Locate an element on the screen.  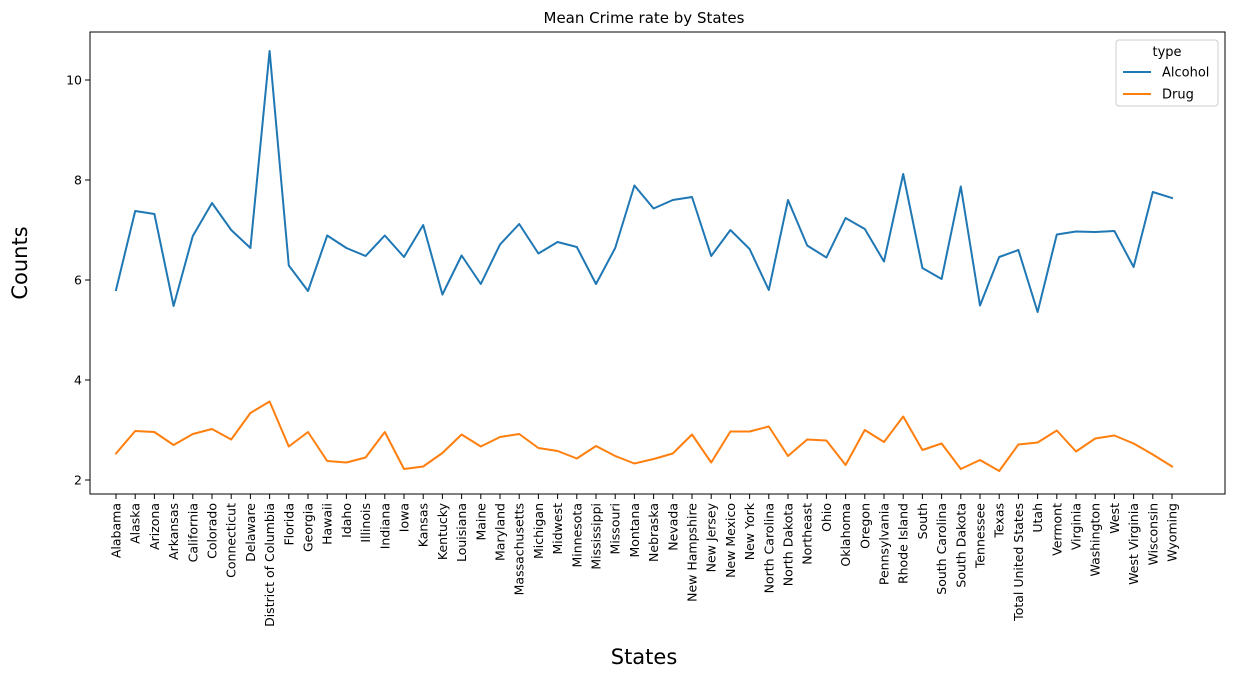
x-tick-label: Indiana is located at coordinates (384, 526).